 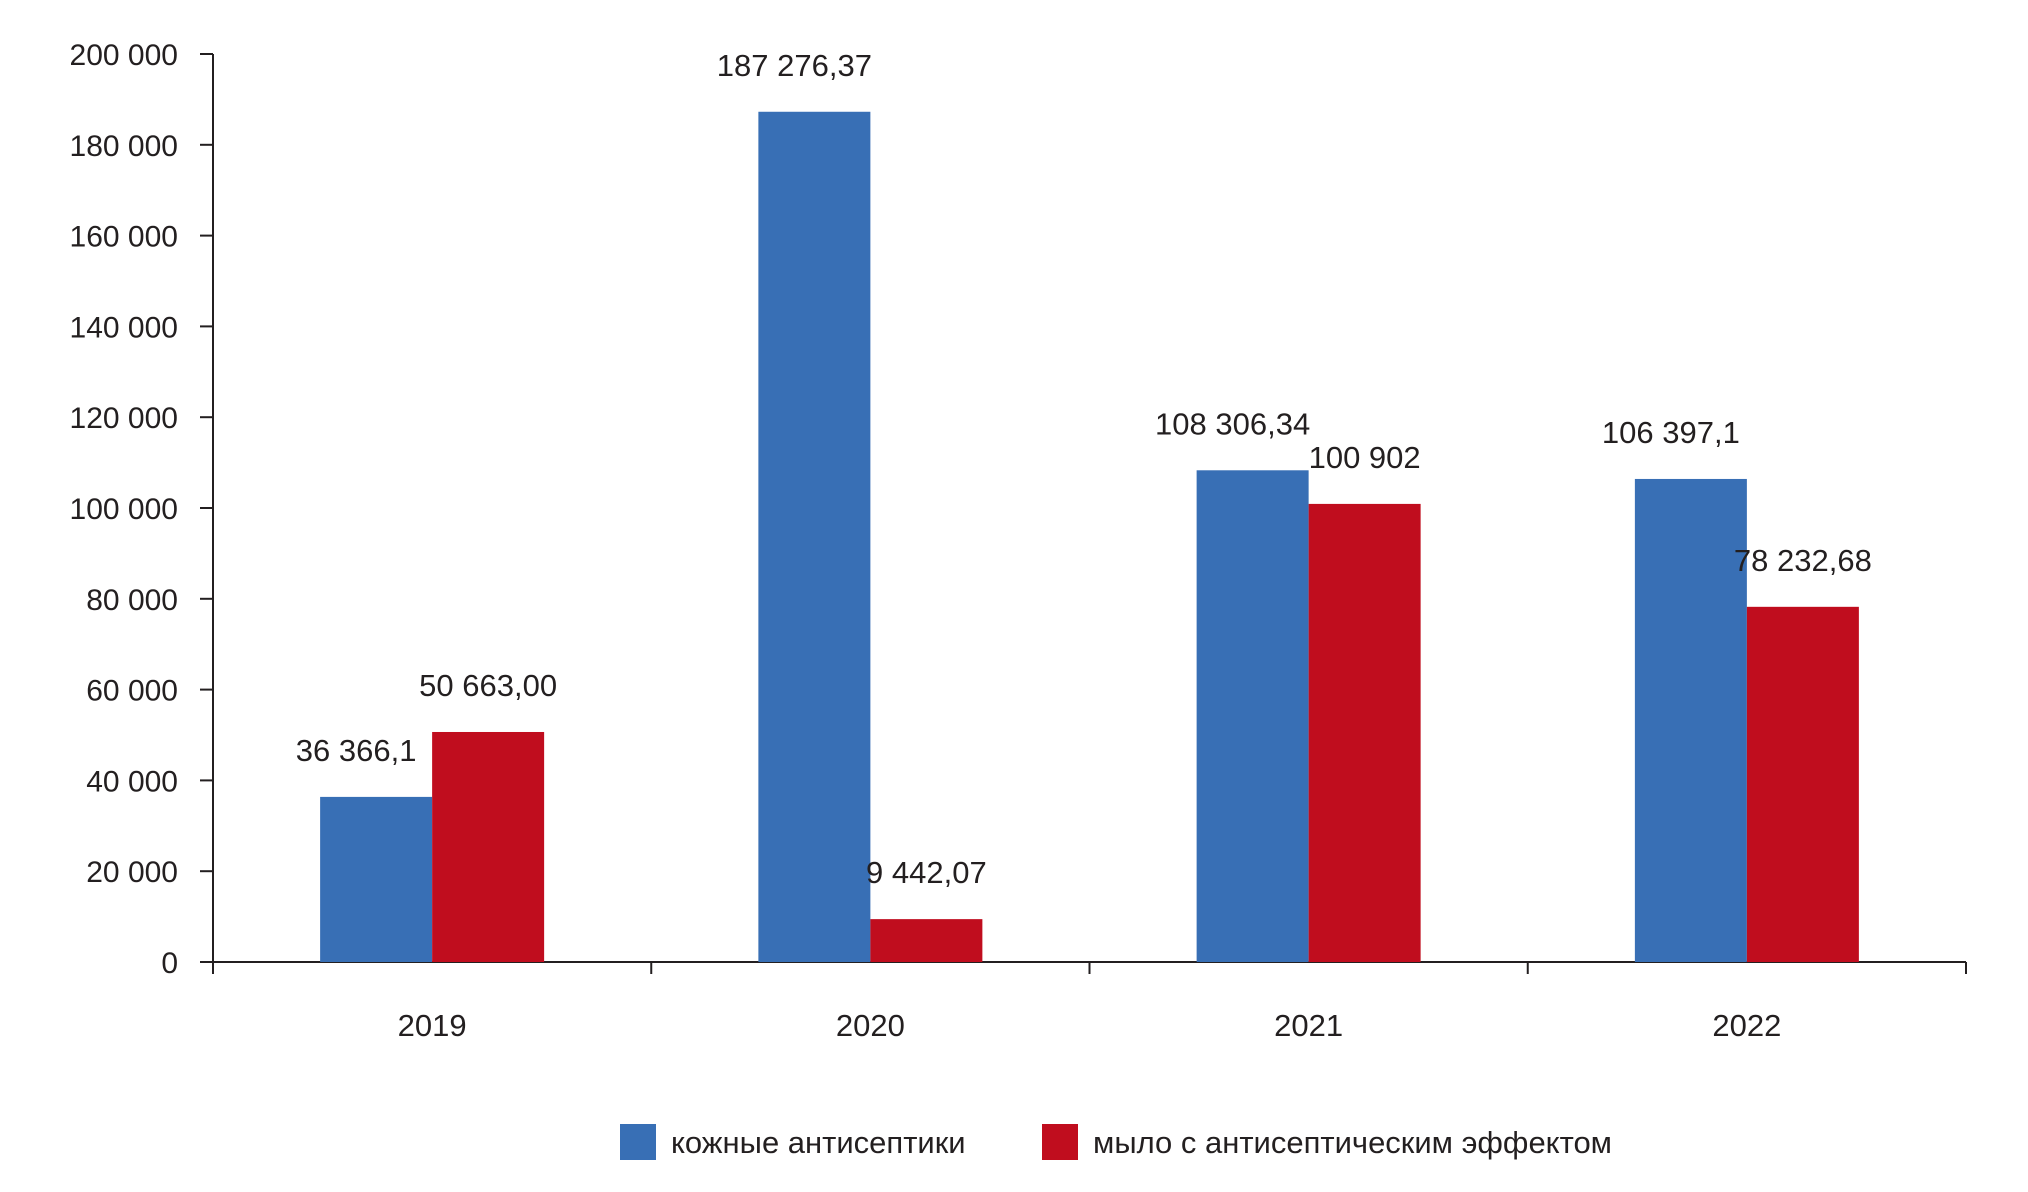 What do you see at coordinates (1308, 1025) in the screenshot?
I see `x-tick-label: 2021` at bounding box center [1308, 1025].